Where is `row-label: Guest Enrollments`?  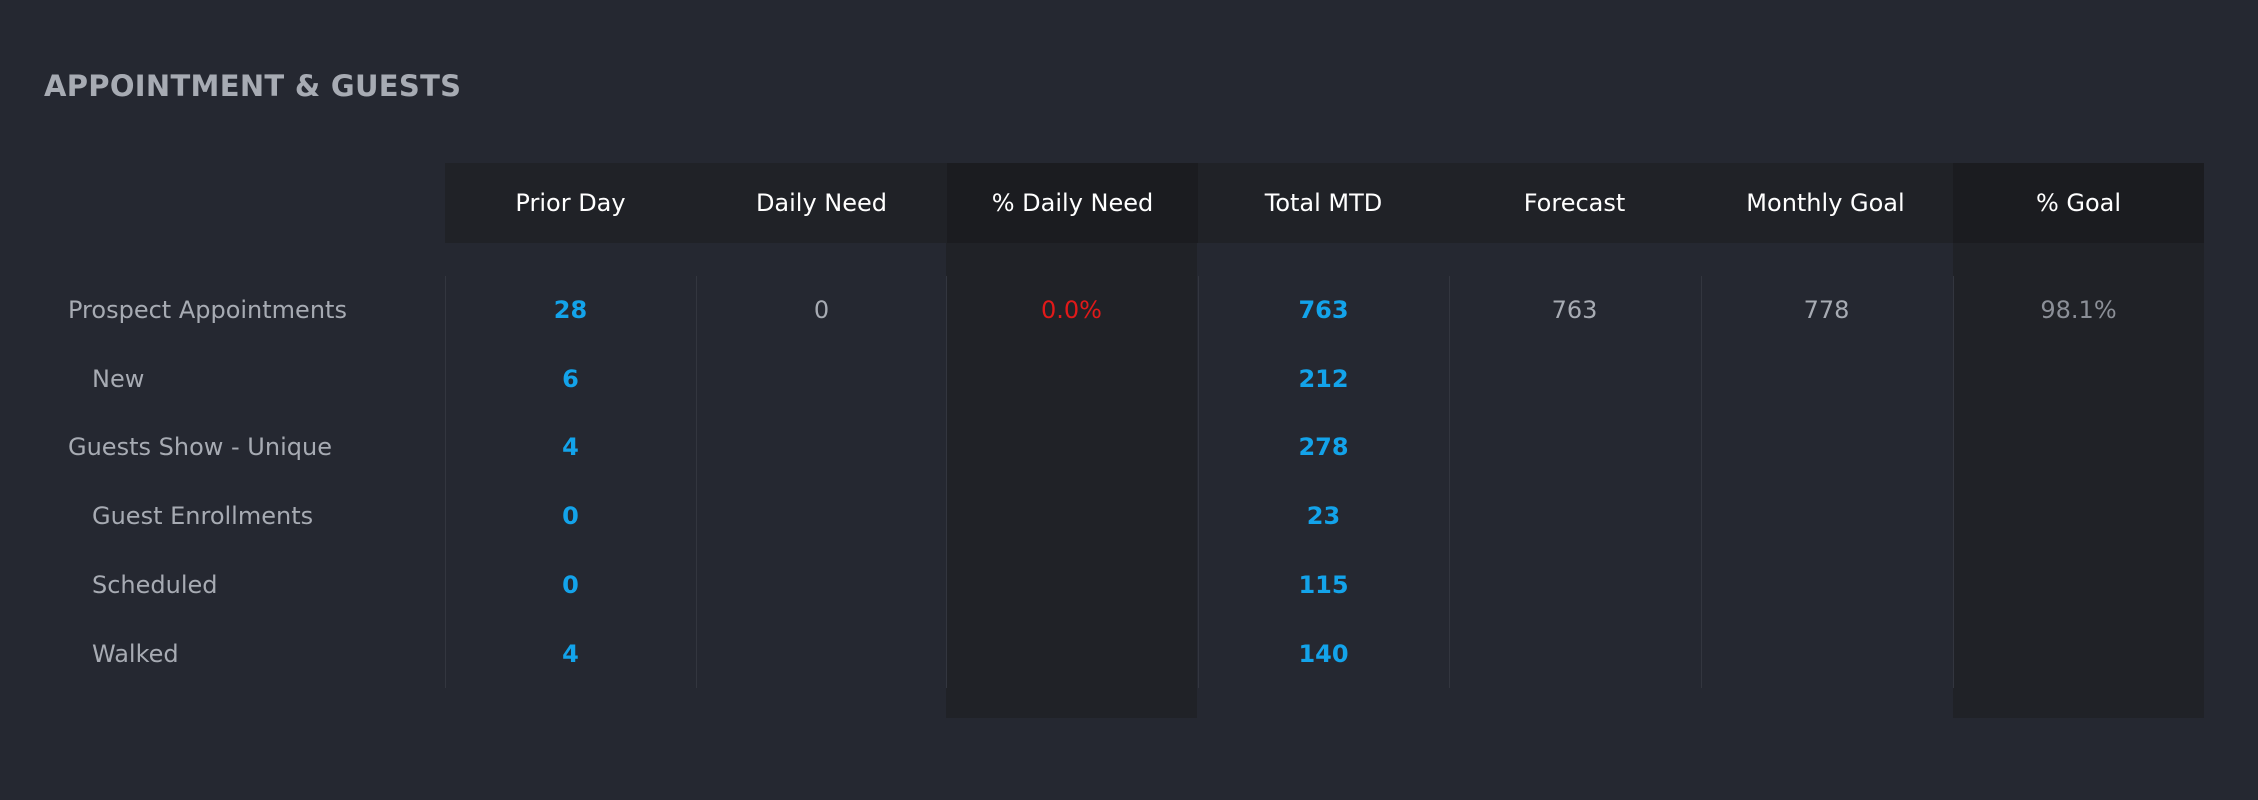 row-label: Guest Enrollments is located at coordinates (203, 515).